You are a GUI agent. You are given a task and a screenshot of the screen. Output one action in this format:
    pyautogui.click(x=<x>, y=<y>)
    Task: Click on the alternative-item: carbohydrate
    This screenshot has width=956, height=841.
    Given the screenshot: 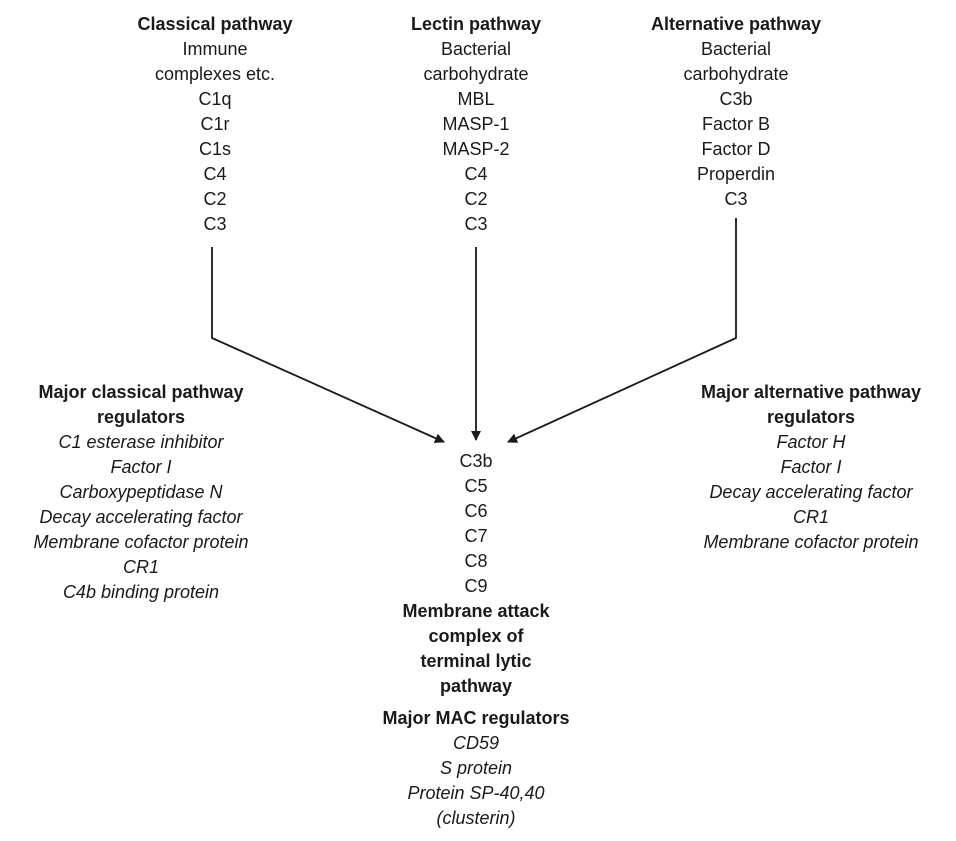 What is the action you would take?
    pyautogui.click(x=736, y=74)
    